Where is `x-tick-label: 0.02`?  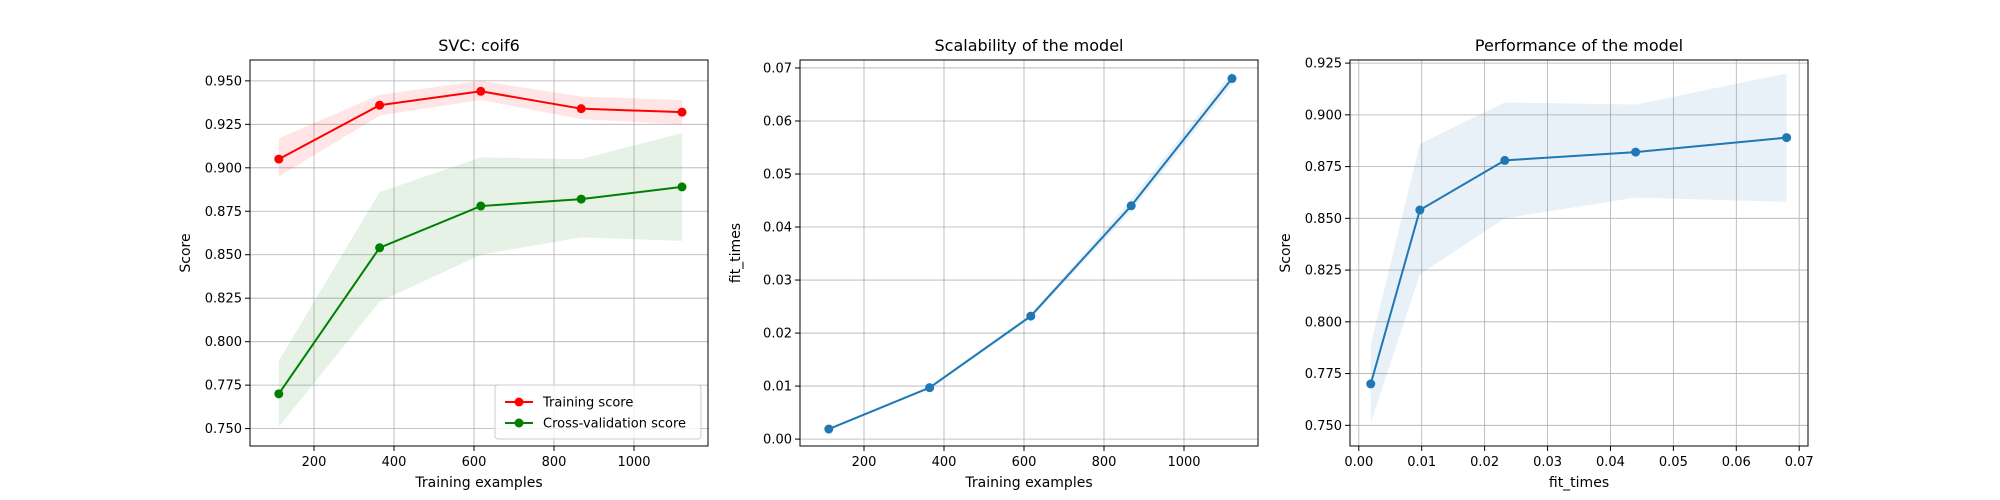
x-tick-label: 0.02 is located at coordinates (1484, 462).